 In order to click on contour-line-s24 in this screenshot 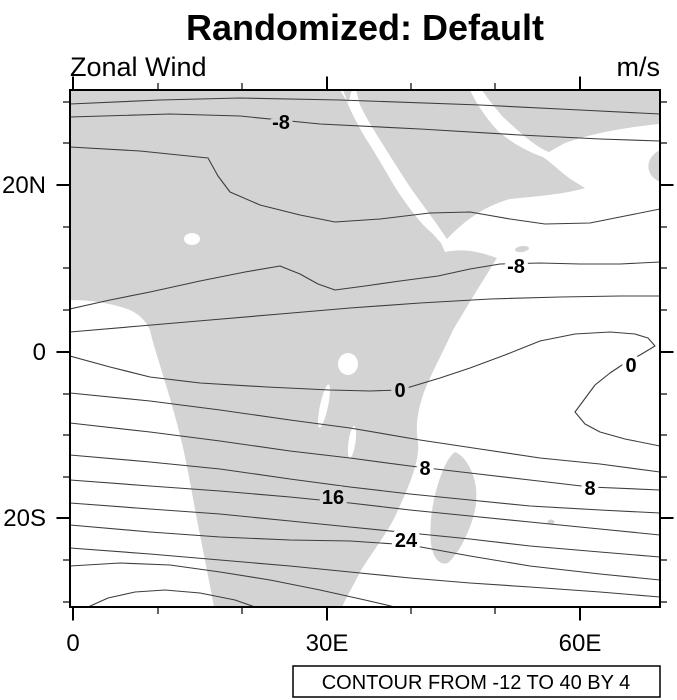, I will do `click(365, 552)`.